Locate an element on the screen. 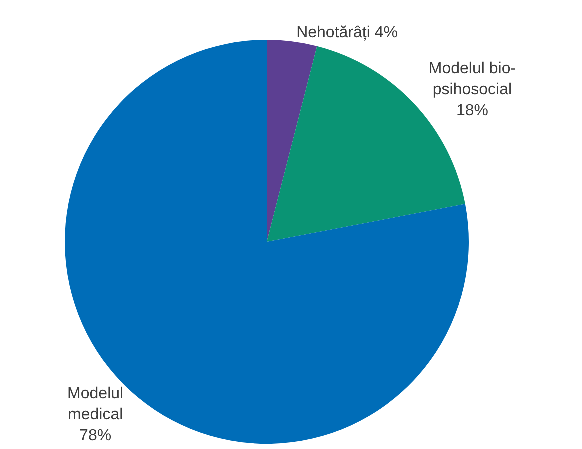 This screenshot has width=582, height=449. slice-label: Modelul bio-psihosocial is located at coordinates (472, 79).